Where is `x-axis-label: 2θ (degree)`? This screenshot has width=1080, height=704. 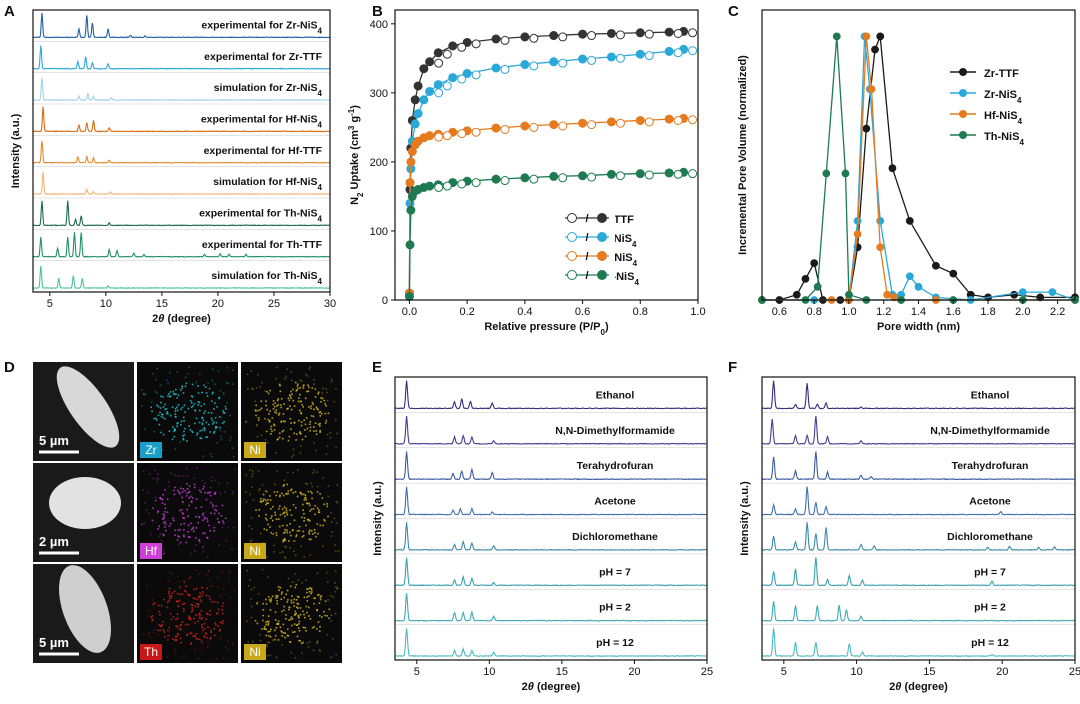 x-axis-label: 2θ (degree) is located at coordinates (181, 319).